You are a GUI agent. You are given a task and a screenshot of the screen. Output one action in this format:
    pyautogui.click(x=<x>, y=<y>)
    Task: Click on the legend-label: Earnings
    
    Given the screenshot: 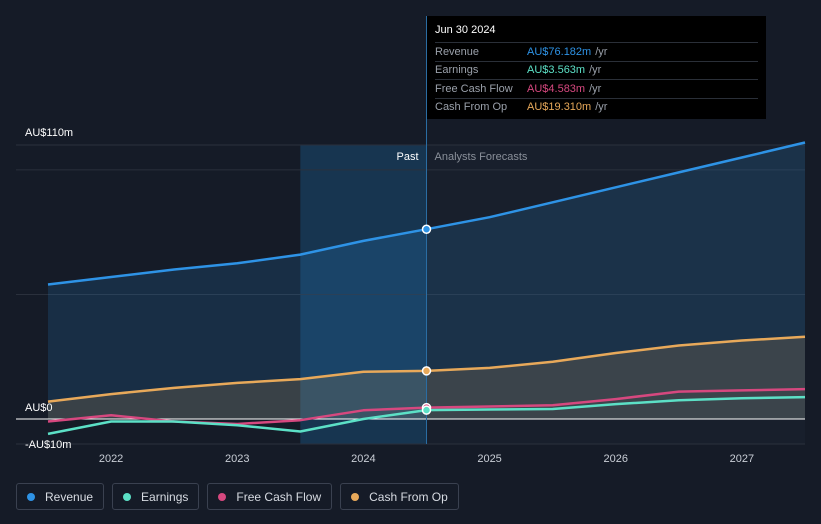 What is the action you would take?
    pyautogui.click(x=165, y=496)
    